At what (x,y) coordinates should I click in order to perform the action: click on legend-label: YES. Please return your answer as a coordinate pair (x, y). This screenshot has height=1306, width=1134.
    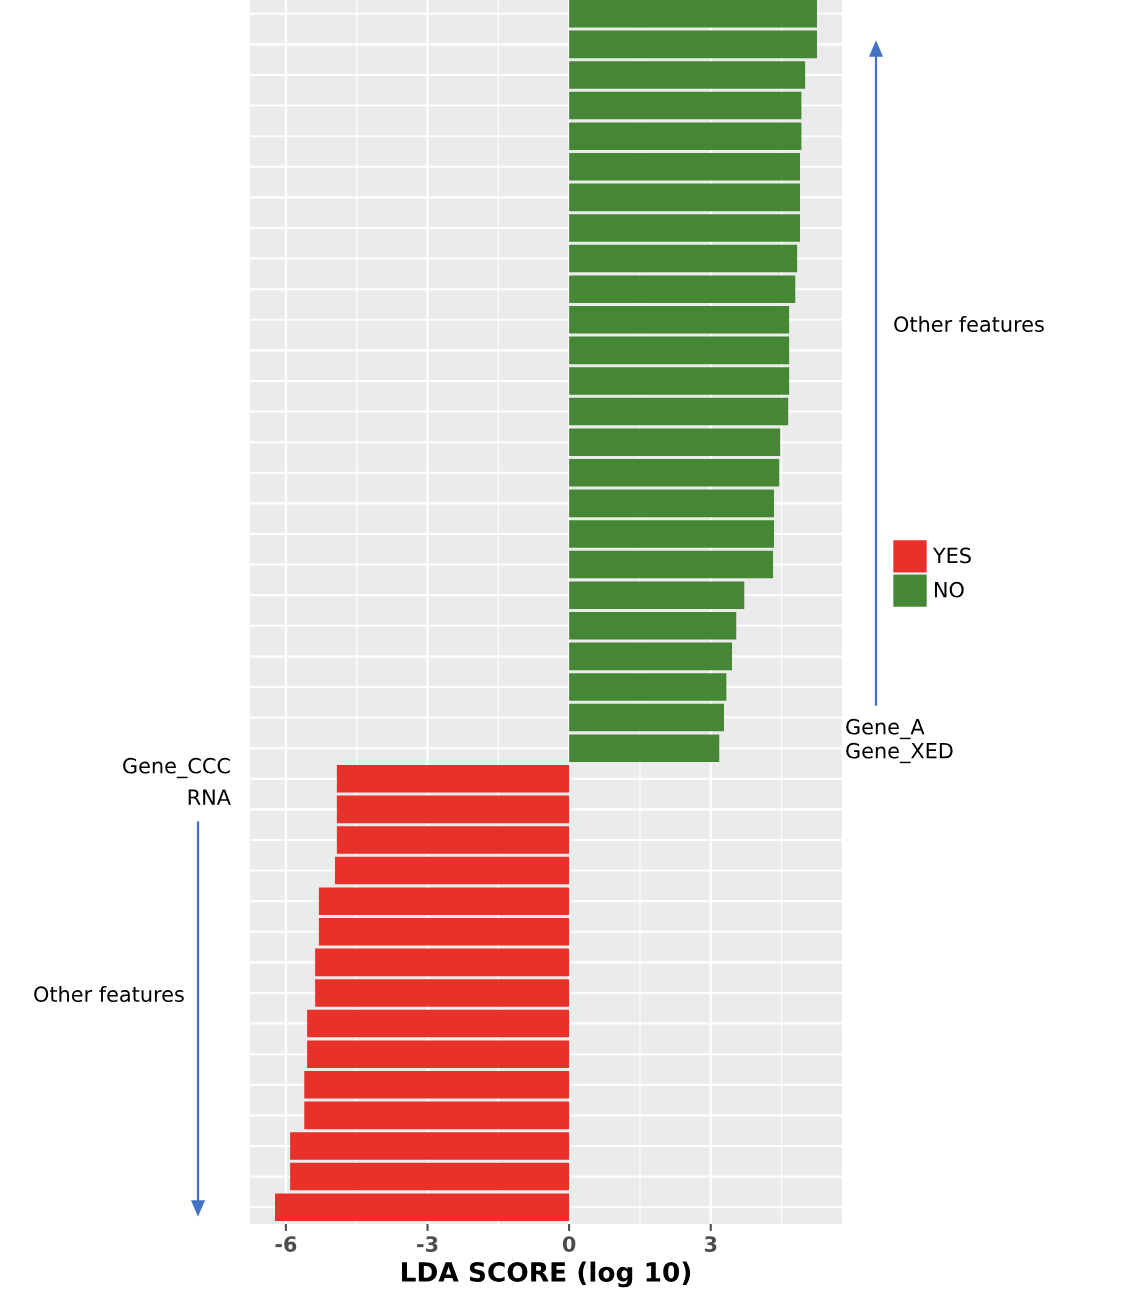
    Looking at the image, I should click on (951, 555).